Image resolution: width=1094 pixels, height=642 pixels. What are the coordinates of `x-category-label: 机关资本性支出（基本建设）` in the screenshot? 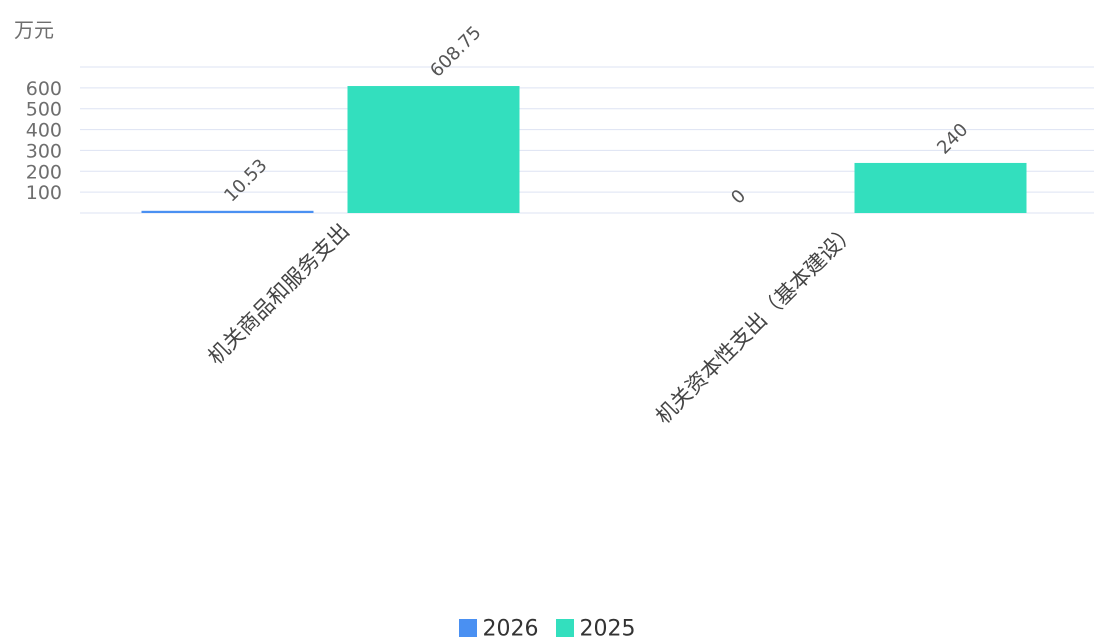 It's located at (756, 324).